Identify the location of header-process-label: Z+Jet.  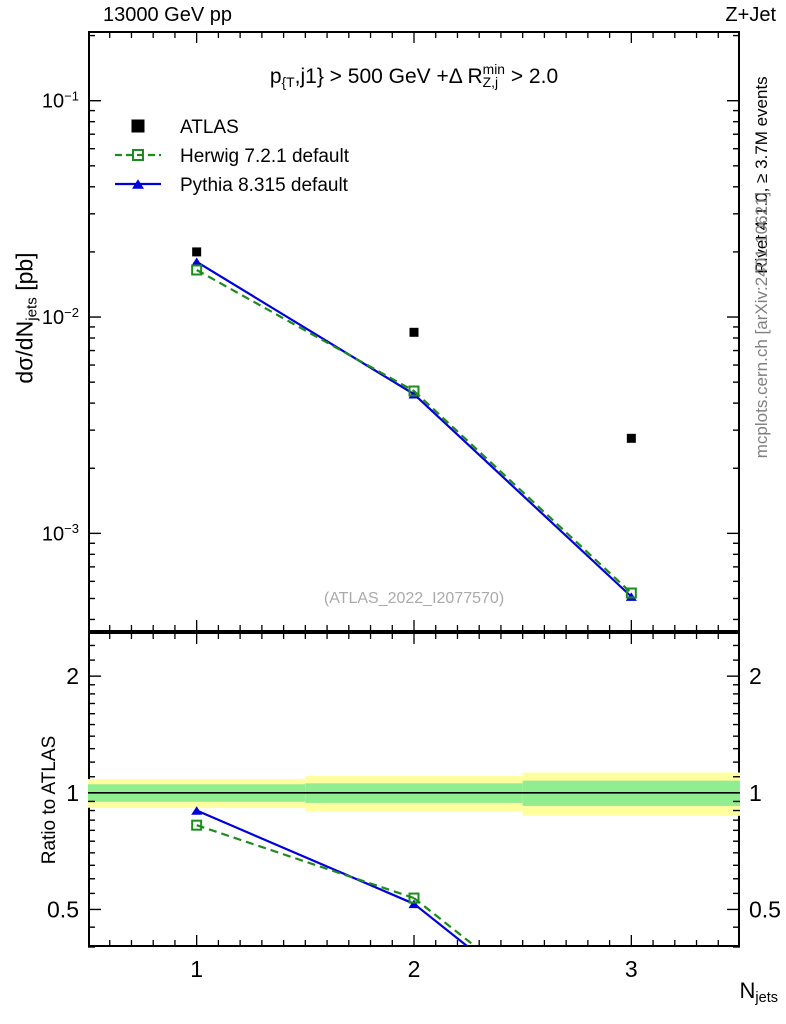
(750, 15).